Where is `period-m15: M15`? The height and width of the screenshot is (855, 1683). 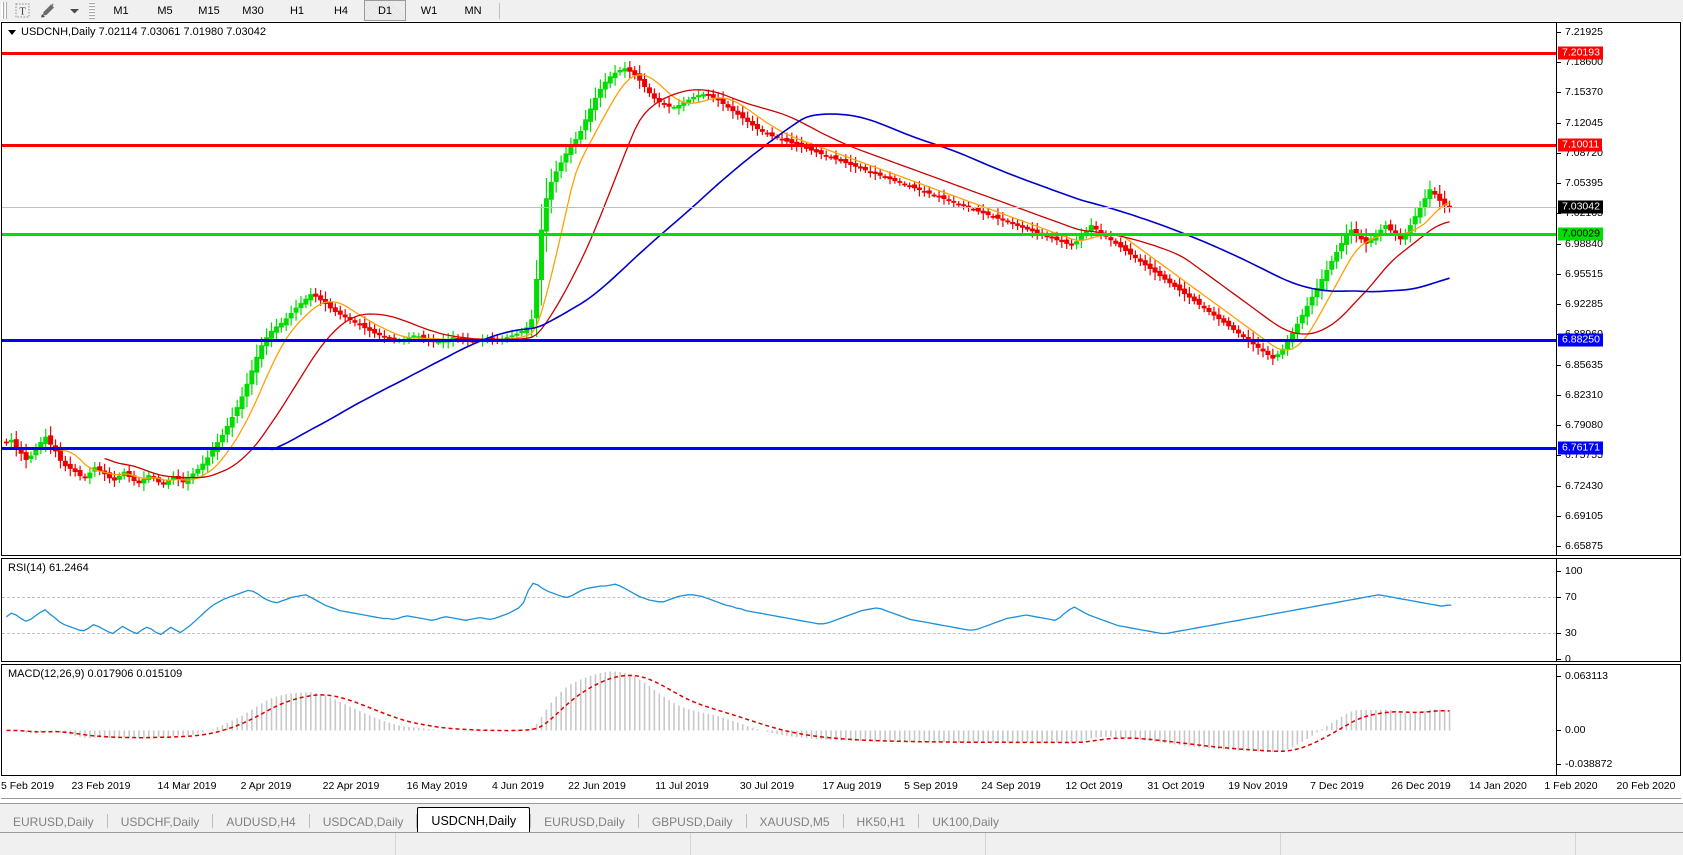
period-m15: M15 is located at coordinates (209, 10).